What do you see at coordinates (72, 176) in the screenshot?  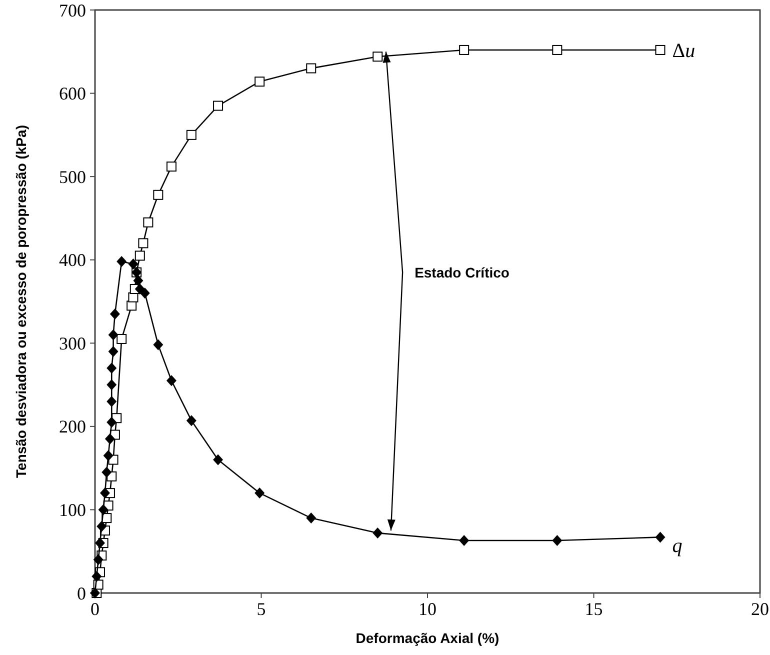 I see `y-tick-label: 500` at bounding box center [72, 176].